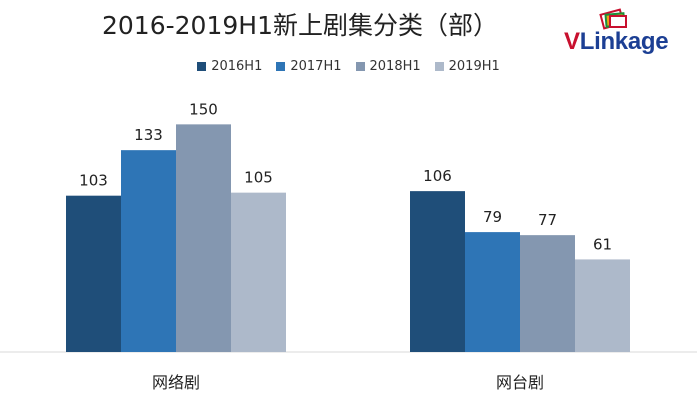 This screenshot has width=697, height=404. What do you see at coordinates (602, 305) in the screenshot?
I see `bar-2019H1-网台剧` at bounding box center [602, 305].